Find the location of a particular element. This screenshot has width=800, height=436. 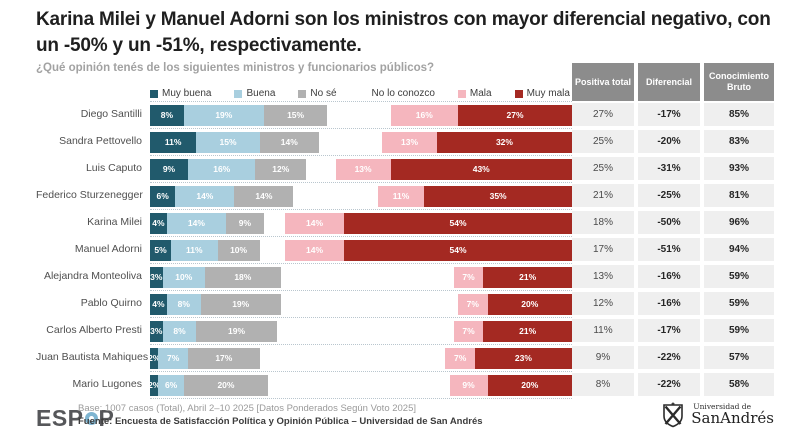

bar-segment-no_se: 19% is located at coordinates (240, 304).